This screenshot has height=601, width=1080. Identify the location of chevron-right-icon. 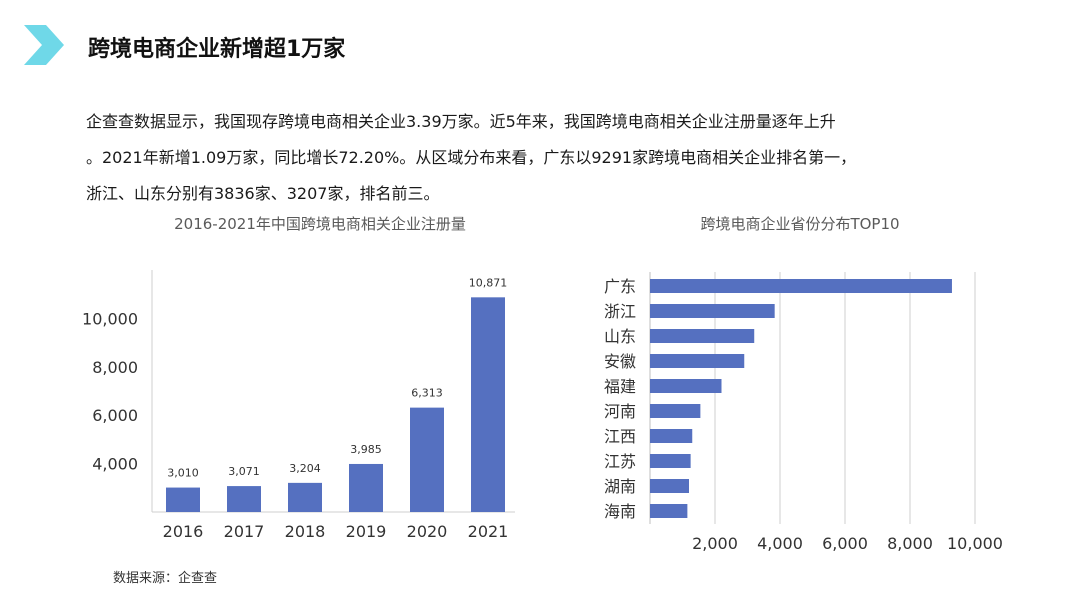
(44, 45).